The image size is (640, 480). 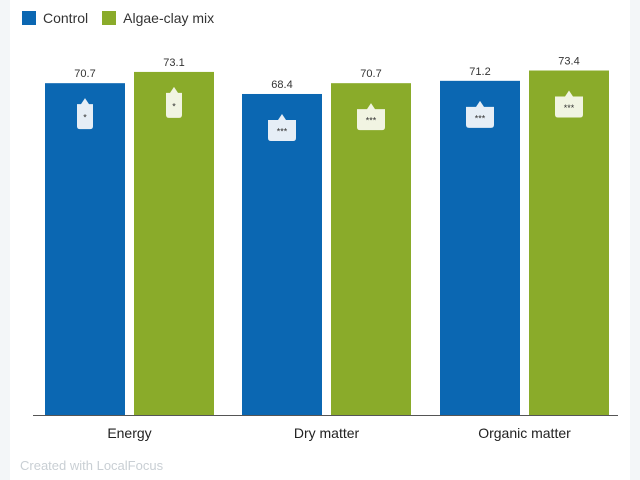 What do you see at coordinates (480, 248) in the screenshot?
I see `bar-control-organic-matter` at bounding box center [480, 248].